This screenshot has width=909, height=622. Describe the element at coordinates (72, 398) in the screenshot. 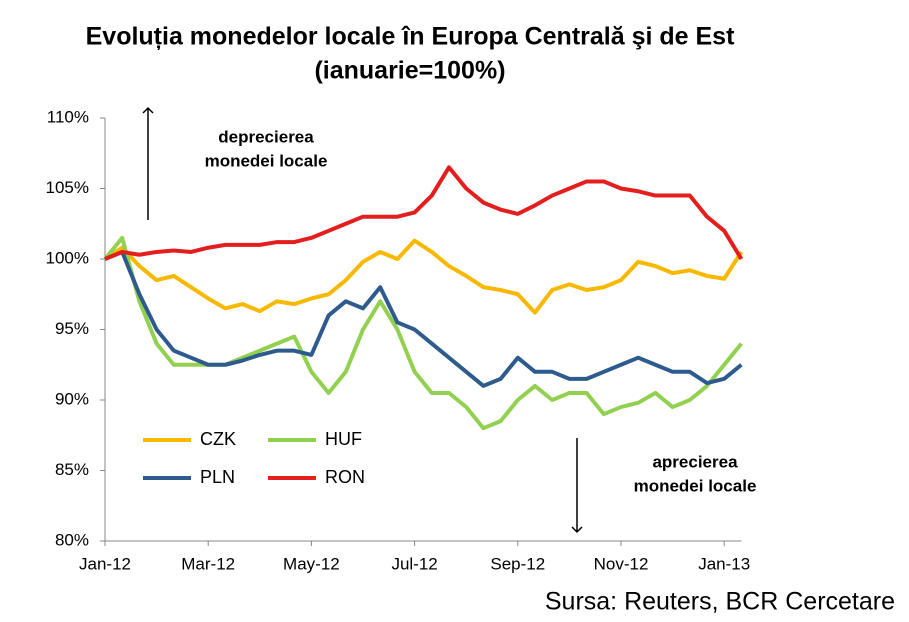

I see `y-tick-label: 90%` at that location.